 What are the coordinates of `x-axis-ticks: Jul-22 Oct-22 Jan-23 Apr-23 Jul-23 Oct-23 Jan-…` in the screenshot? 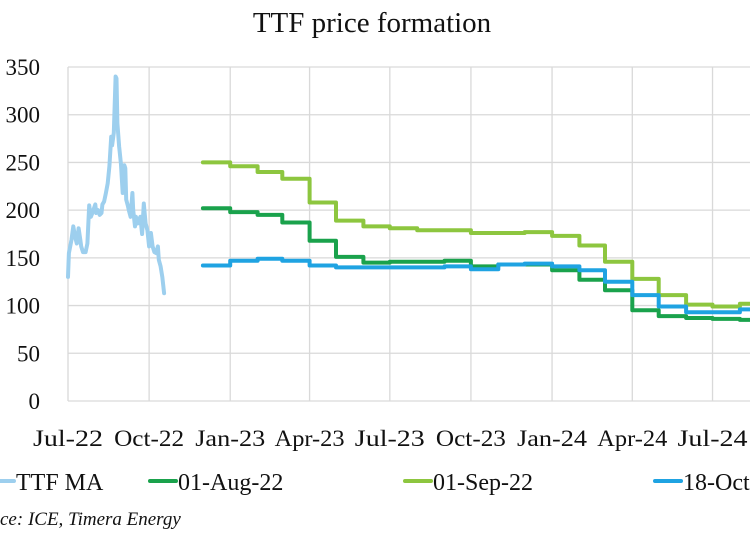 It's located at (390, 438).